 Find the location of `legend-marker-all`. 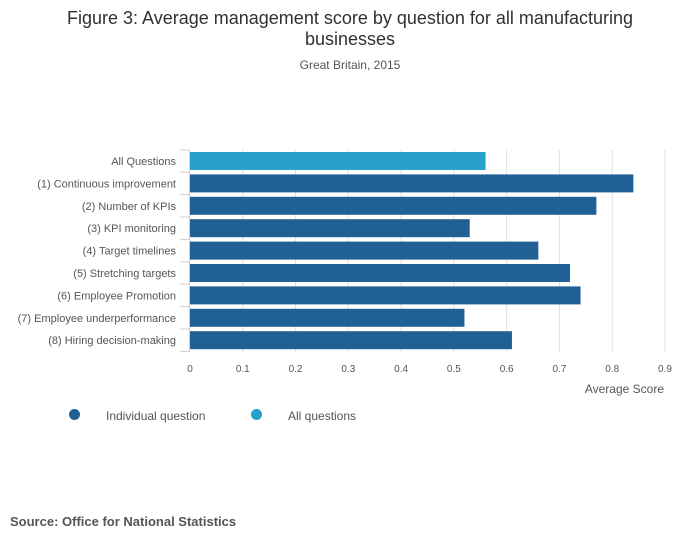

legend-marker-all is located at coordinates (256, 414).